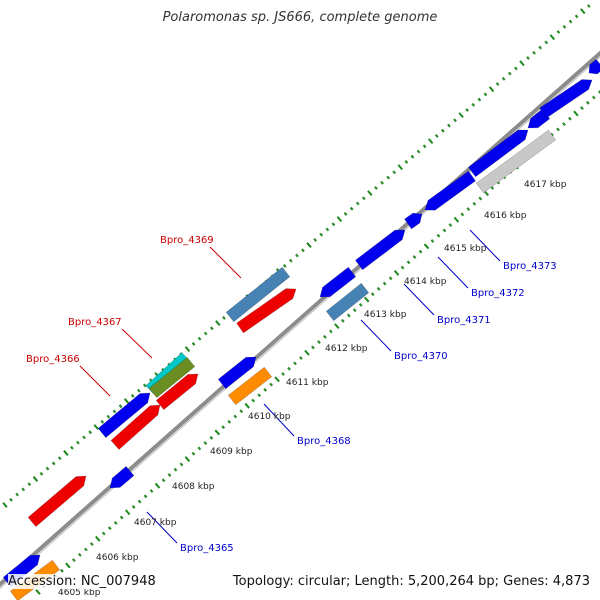  What do you see at coordinates (530, 266) in the screenshot?
I see `gene-label-bpro-4373: Bpro_4373` at bounding box center [530, 266].